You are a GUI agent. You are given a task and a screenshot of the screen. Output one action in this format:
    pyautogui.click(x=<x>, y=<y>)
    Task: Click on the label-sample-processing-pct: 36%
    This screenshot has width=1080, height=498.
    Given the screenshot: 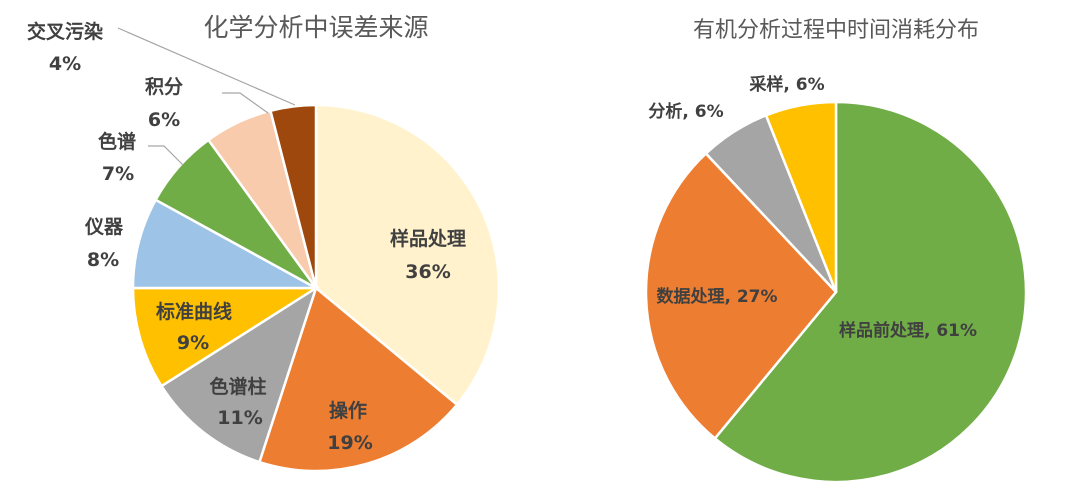 What is the action you would take?
    pyautogui.click(x=427, y=272)
    